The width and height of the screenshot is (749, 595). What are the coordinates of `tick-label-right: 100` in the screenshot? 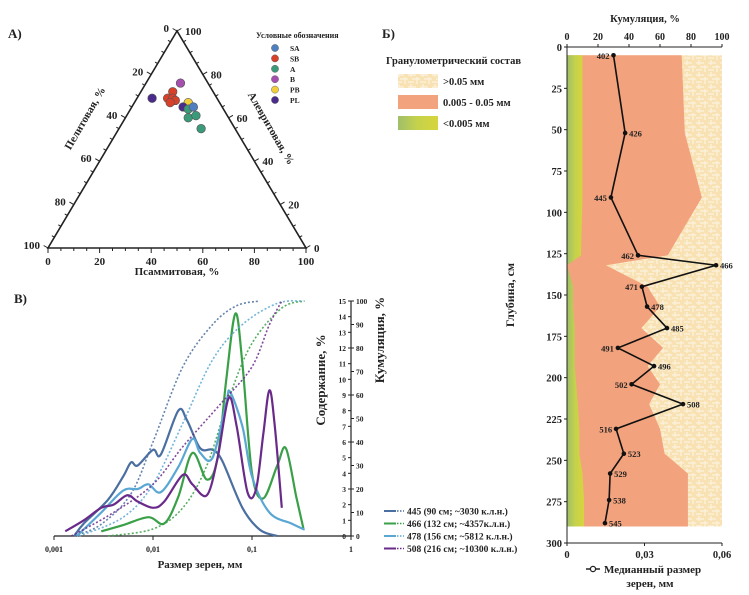 It's located at (193, 32).